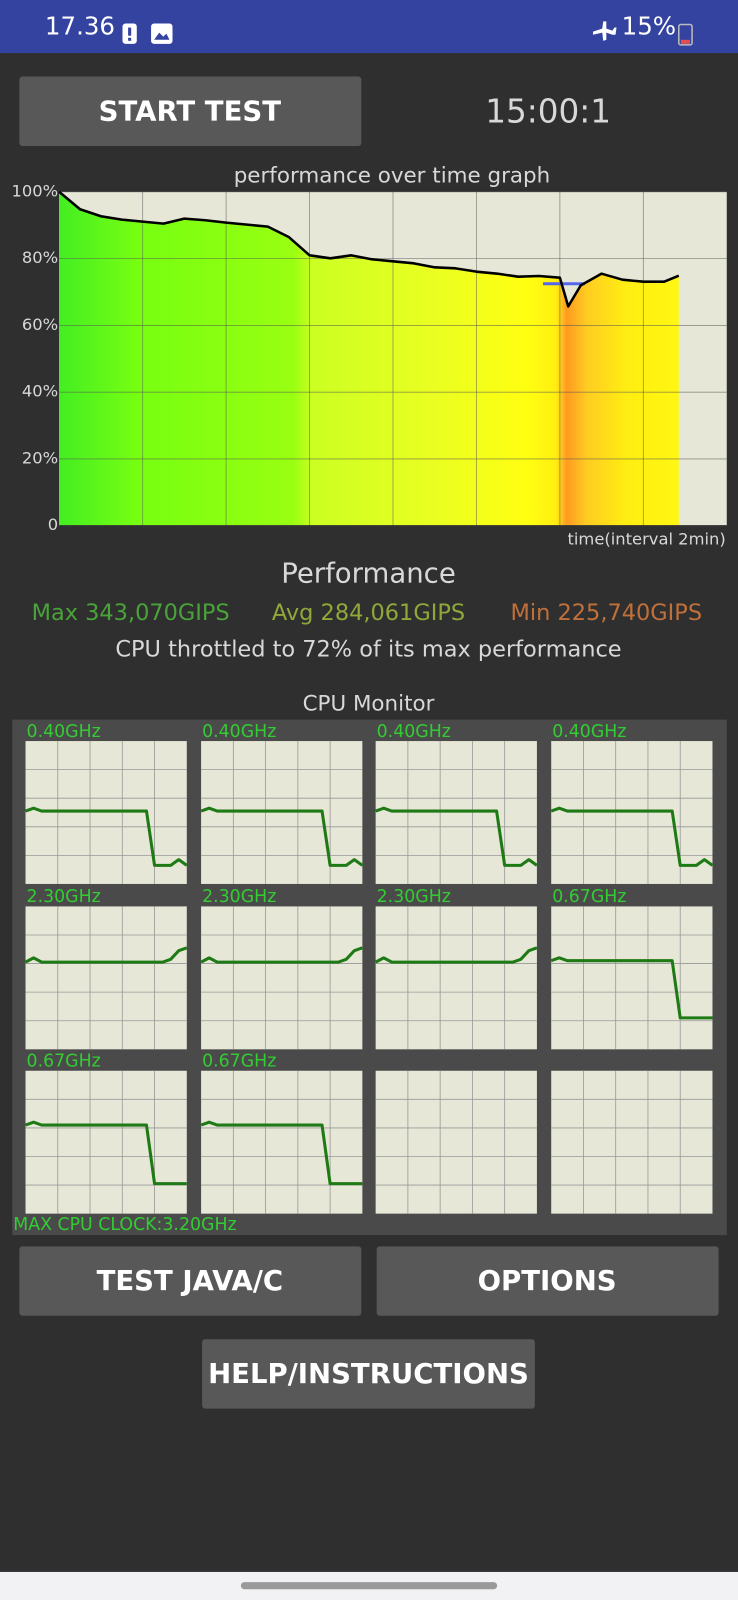  What do you see at coordinates (53, 524) in the screenshot?
I see `y-tick-label: 0` at bounding box center [53, 524].